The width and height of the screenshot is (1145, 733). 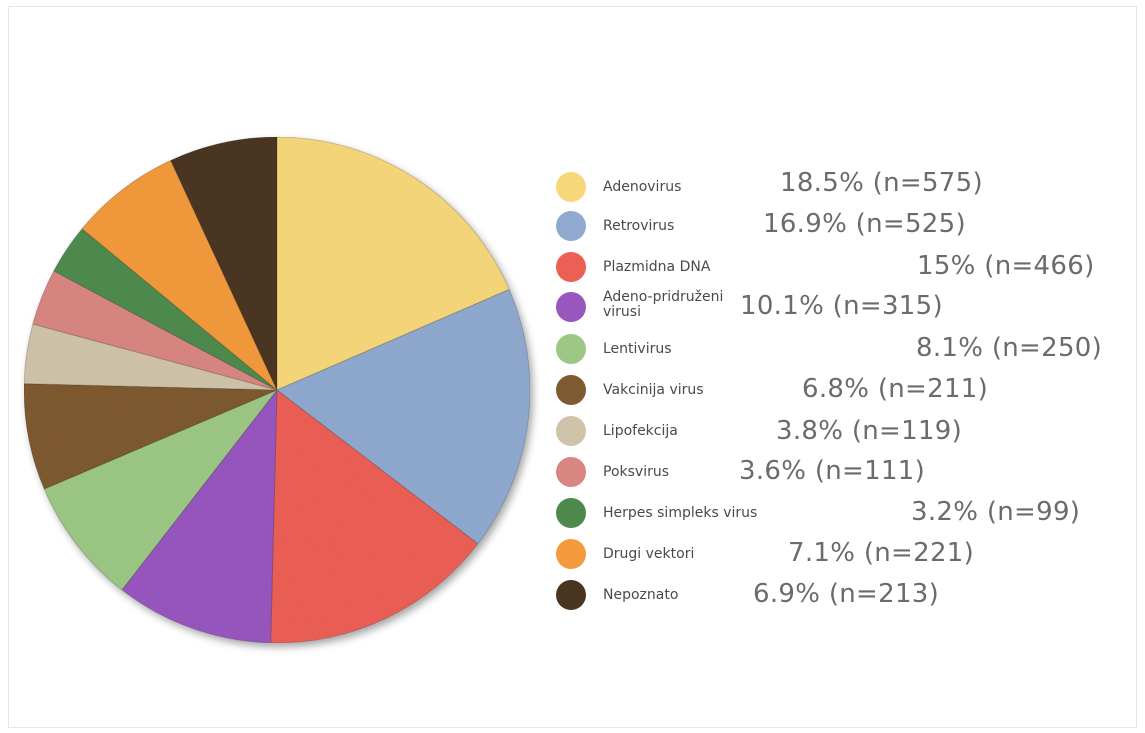 What do you see at coordinates (864, 224) in the screenshot?
I see `data-label: 16.9% (n=525)` at bounding box center [864, 224].